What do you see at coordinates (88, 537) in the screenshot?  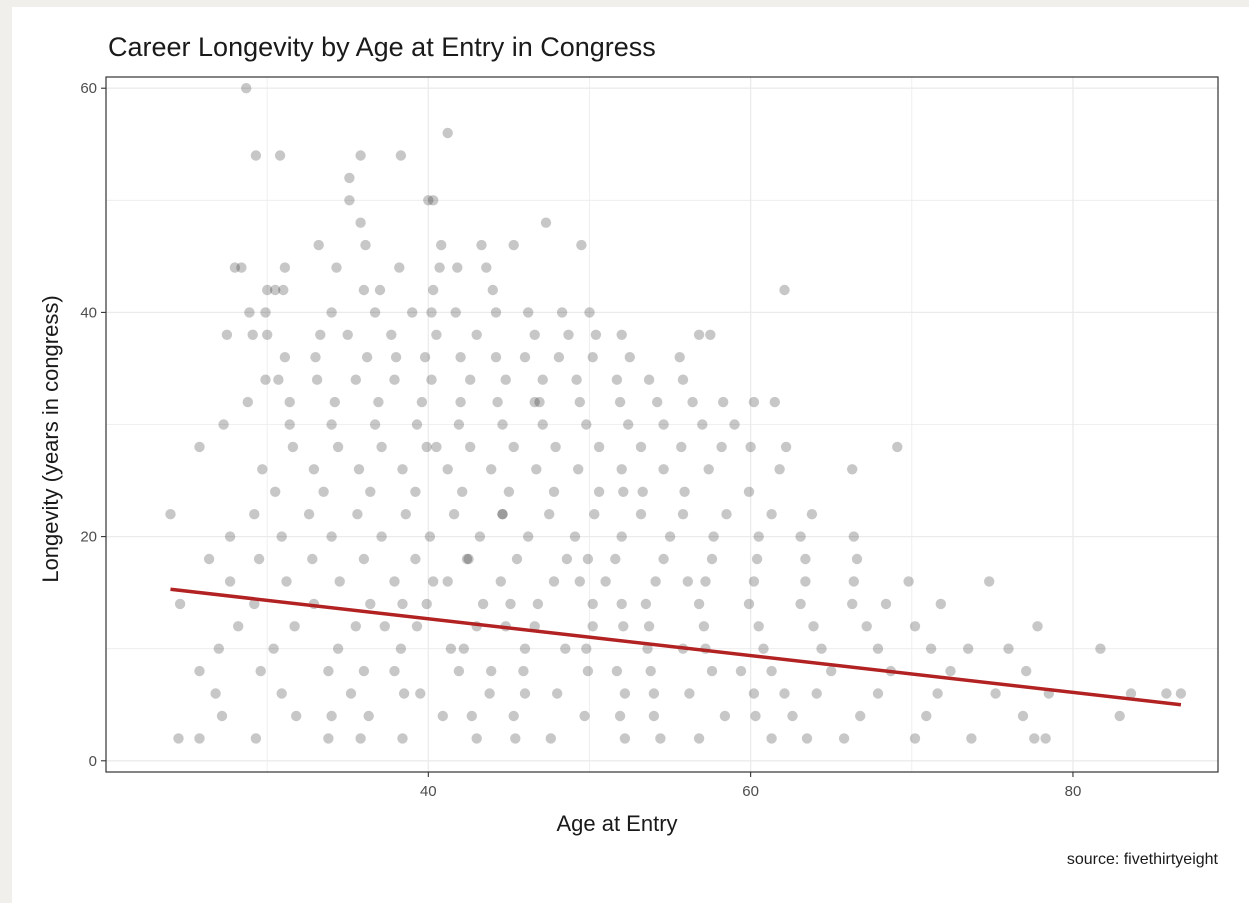 I see `y-tick-label: 20` at bounding box center [88, 537].